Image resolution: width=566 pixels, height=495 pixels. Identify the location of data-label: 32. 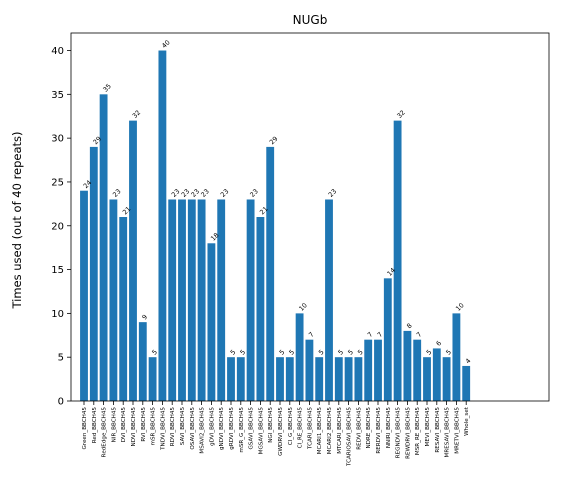
(401, 115).